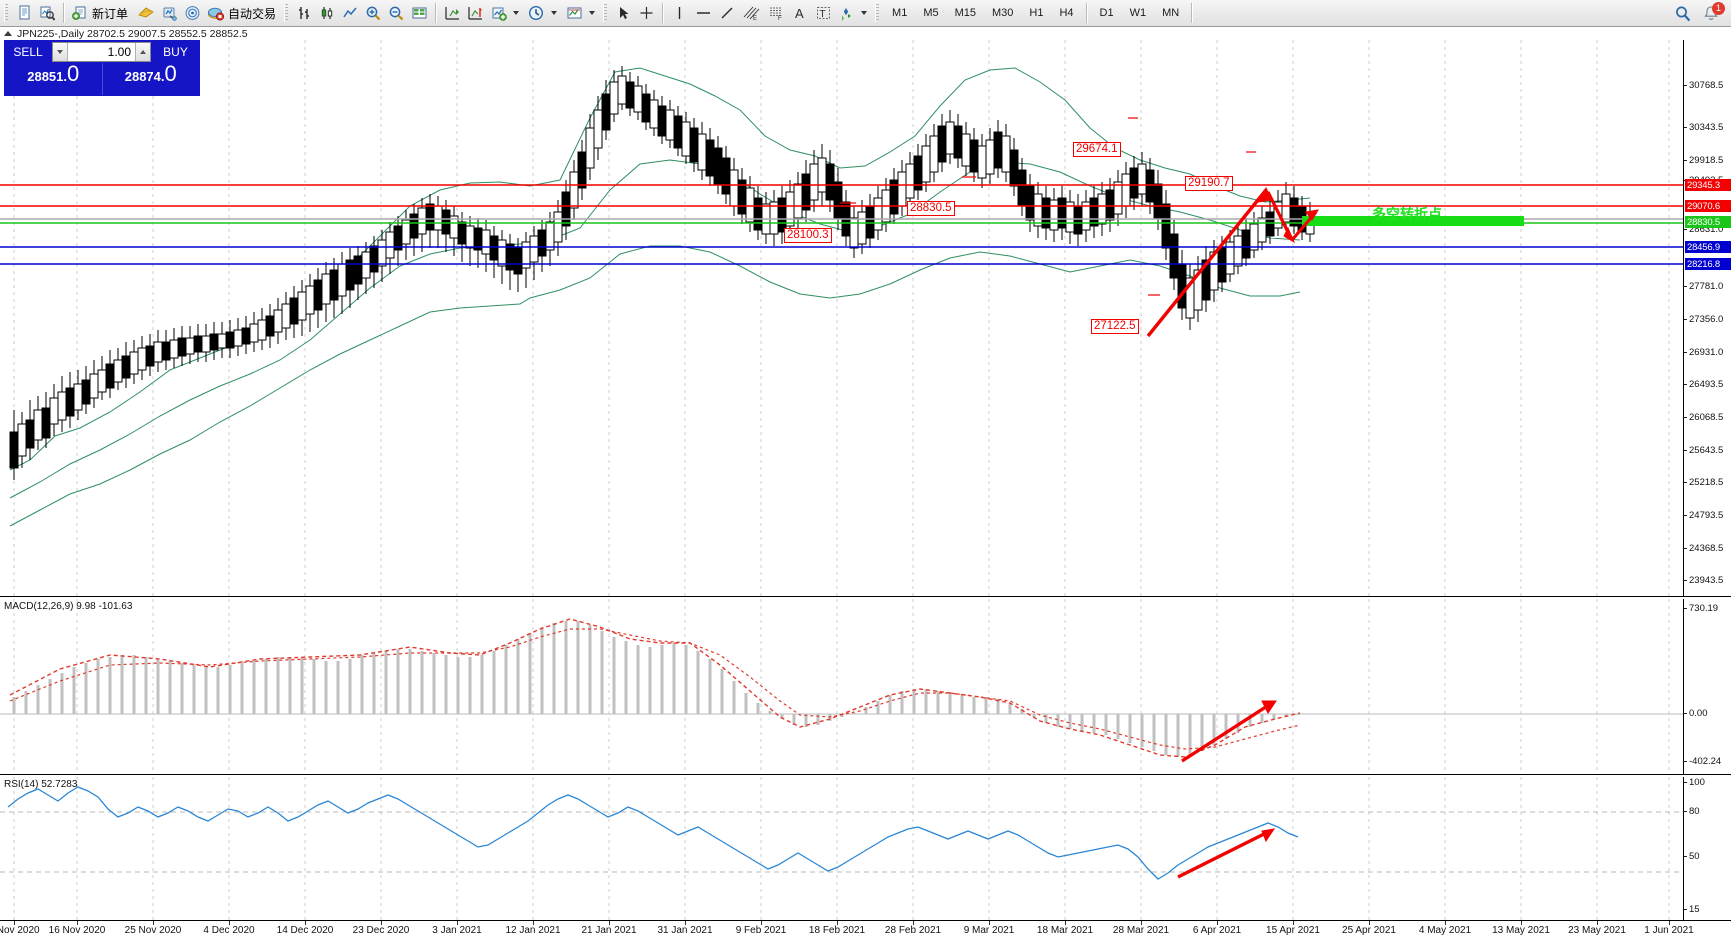 The image size is (1731, 942). Describe the element at coordinates (47, 13) in the screenshot. I see `chart-search-icon` at that location.